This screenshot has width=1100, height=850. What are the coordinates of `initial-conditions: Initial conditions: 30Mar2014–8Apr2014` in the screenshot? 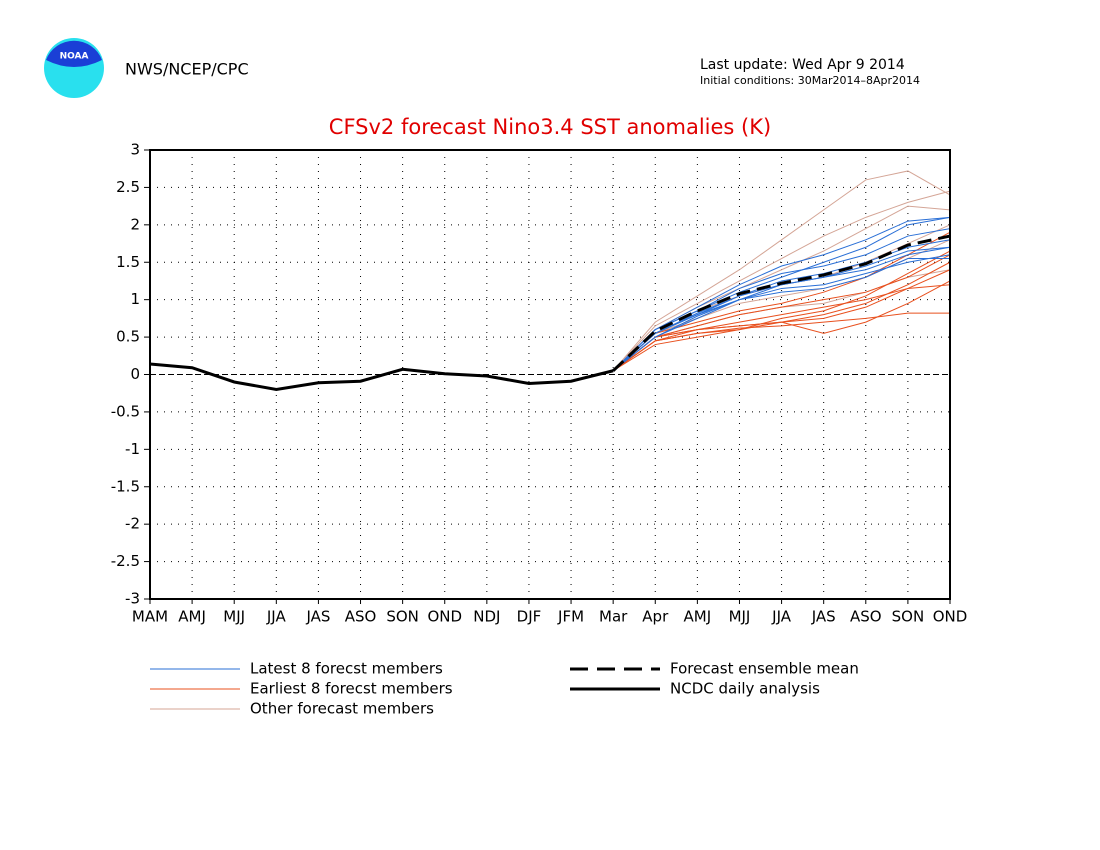 It's located at (810, 80).